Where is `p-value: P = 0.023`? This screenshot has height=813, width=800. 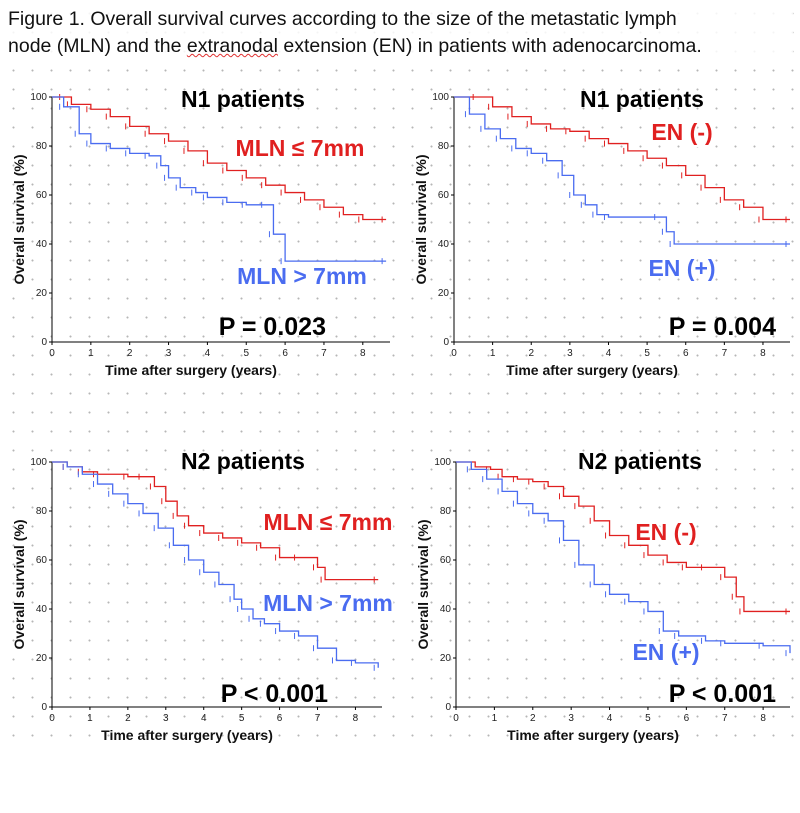 p-value: P = 0.023 is located at coordinates (272, 327).